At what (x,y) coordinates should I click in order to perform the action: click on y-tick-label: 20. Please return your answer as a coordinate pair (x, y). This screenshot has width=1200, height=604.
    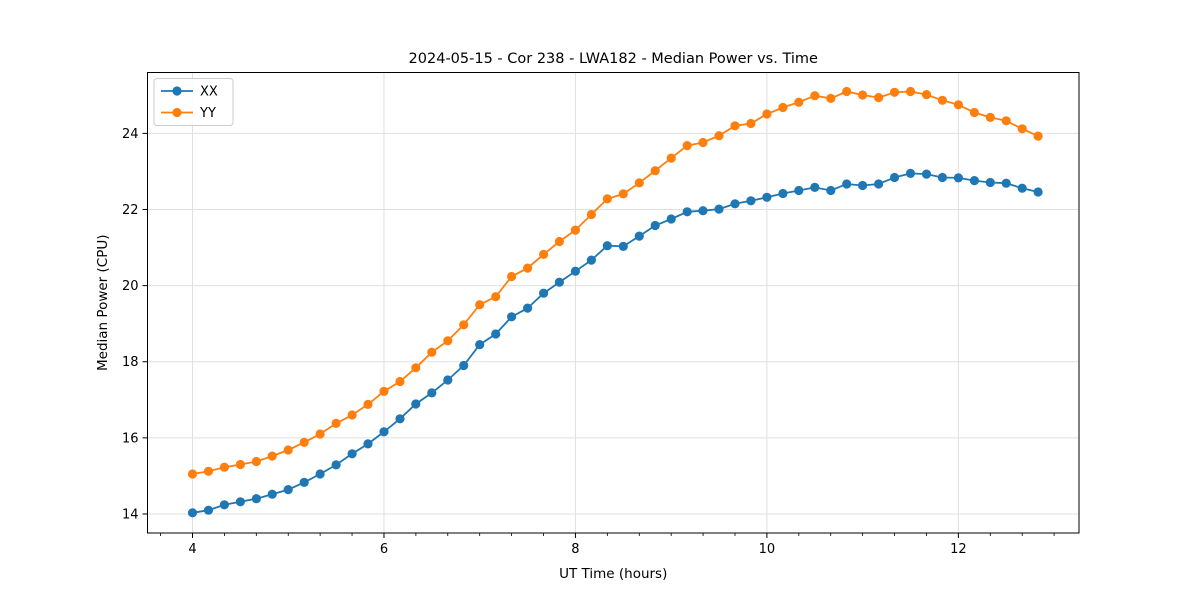
    Looking at the image, I should click on (130, 286).